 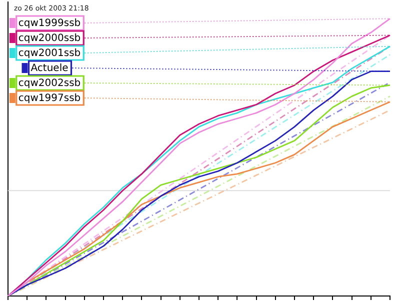 What do you see at coordinates (49, 68) in the screenshot?
I see `legend-label: Actuele` at bounding box center [49, 68].